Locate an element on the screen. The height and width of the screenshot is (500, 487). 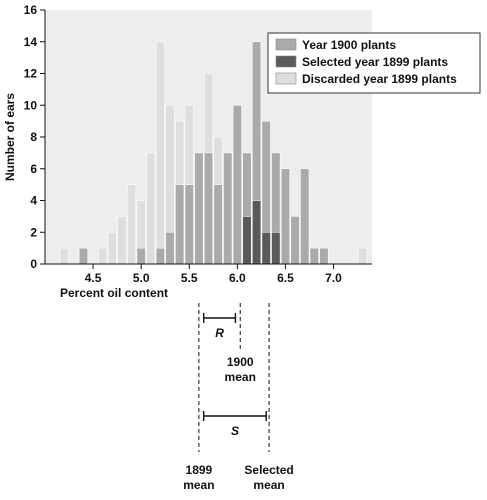
bar-series-0-x-4.2 is located at coordinates (64, 256).